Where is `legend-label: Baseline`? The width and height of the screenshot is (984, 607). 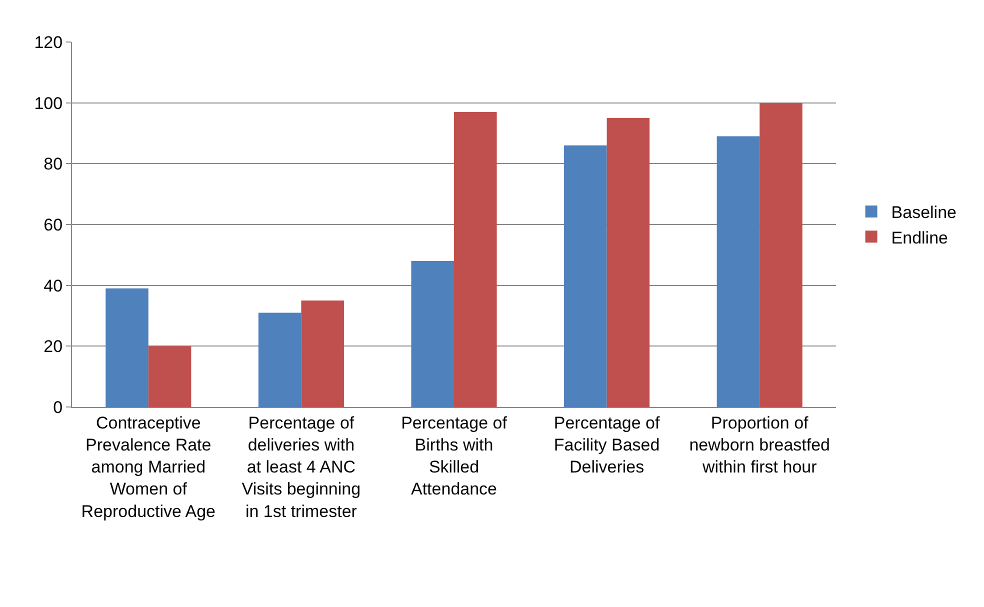 legend-label: Baseline is located at coordinates (923, 212).